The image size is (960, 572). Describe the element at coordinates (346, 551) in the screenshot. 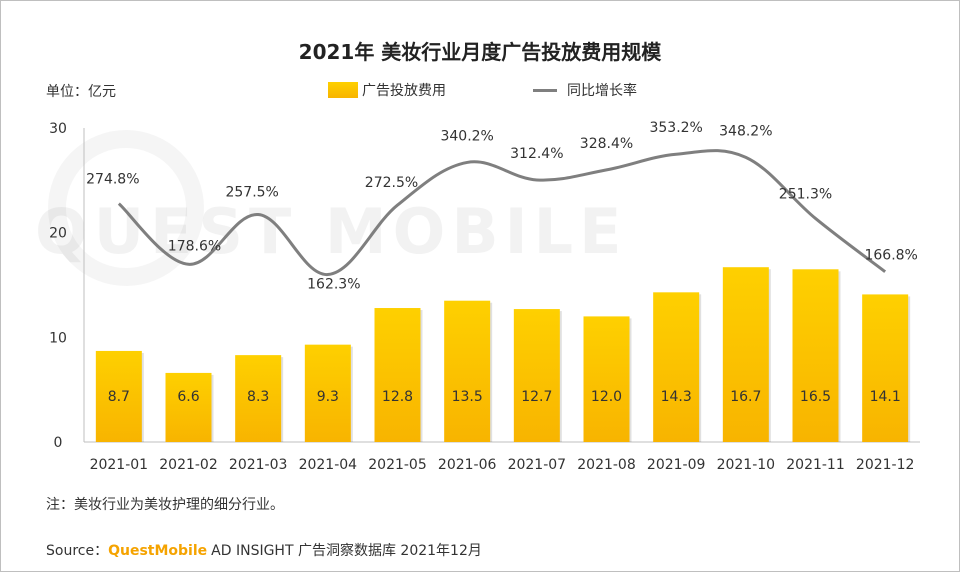

I see `source-text: AD INSIGHT 广告洞察数据库 2021年12月` at that location.